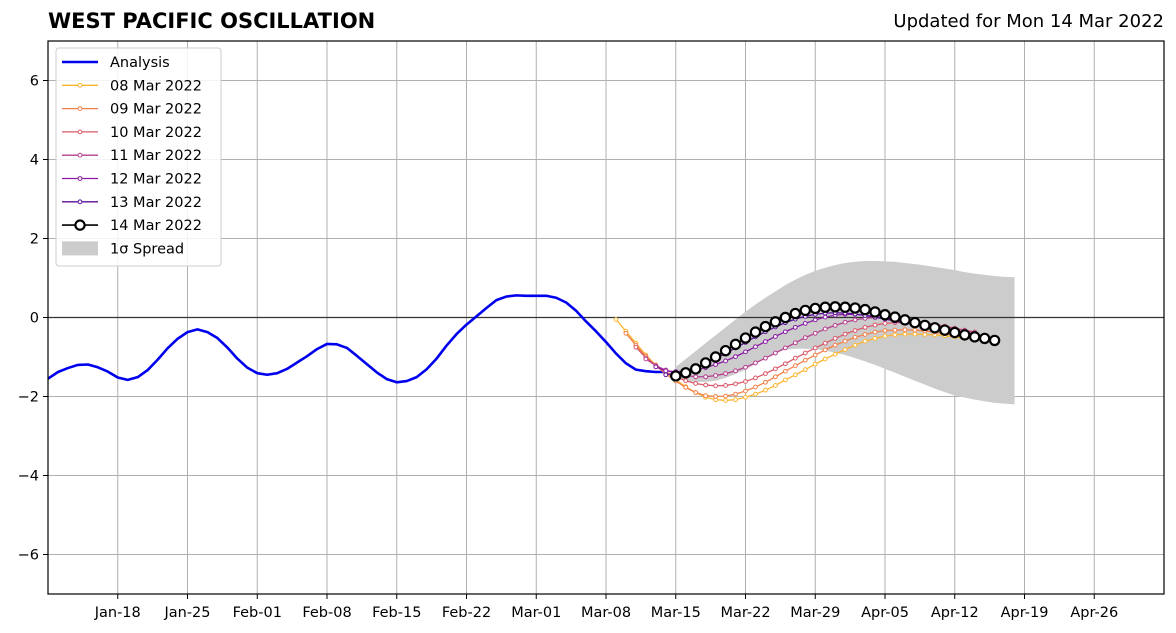  What do you see at coordinates (815, 613) in the screenshot?
I see `x-tick-label: Mar-29` at bounding box center [815, 613].